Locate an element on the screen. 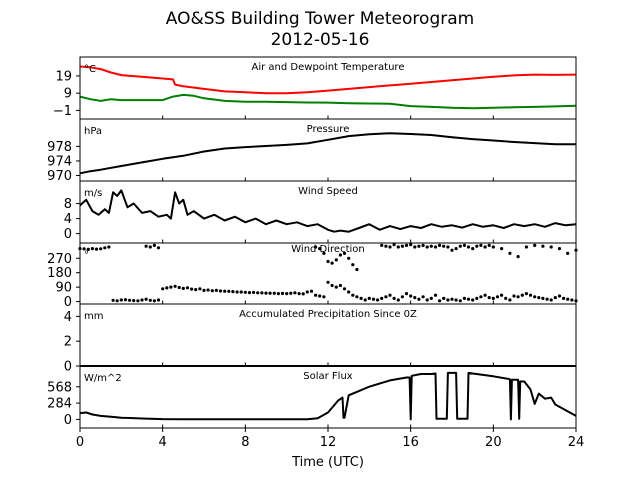 The height and width of the screenshot is (480, 640). panel-title: Solar Flux is located at coordinates (328, 376).